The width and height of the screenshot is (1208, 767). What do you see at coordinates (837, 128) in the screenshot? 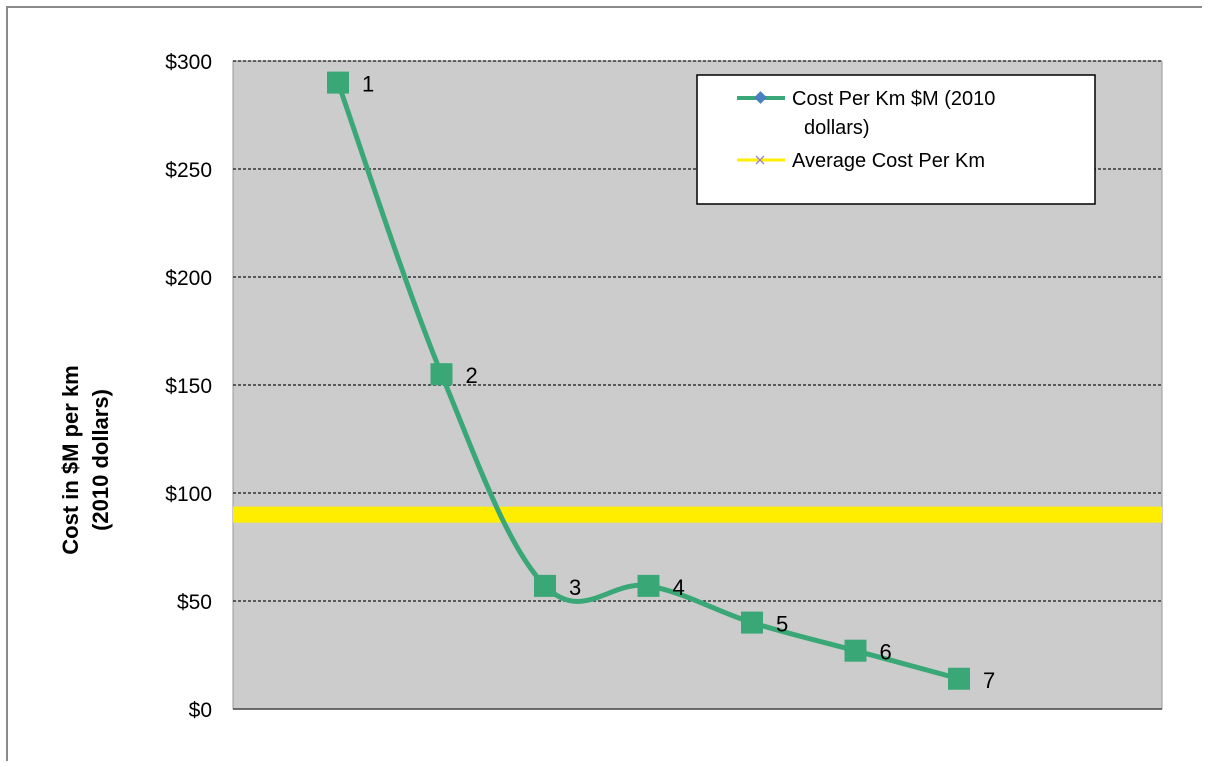
I see `legend-label-series-1-line-2: dollars)` at bounding box center [837, 128].